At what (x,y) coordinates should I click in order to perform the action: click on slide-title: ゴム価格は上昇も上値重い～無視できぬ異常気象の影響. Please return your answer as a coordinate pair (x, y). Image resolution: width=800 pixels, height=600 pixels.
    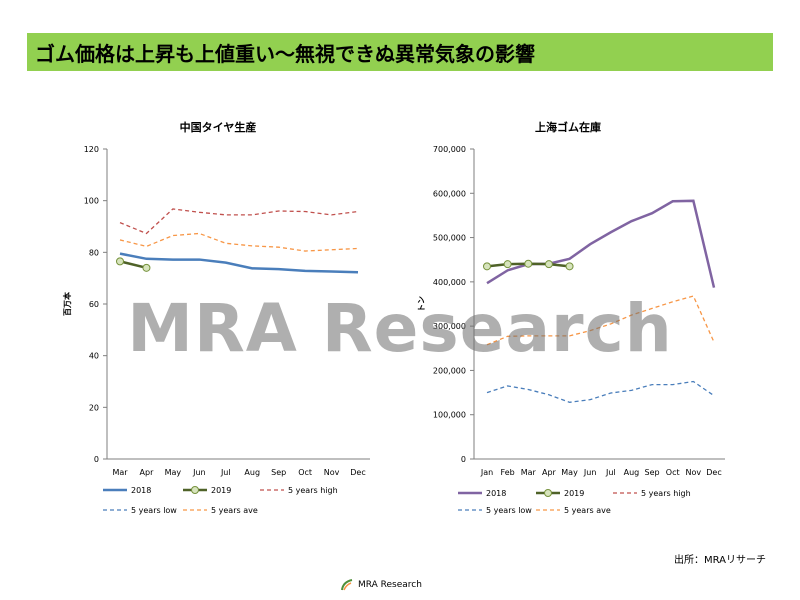
    Looking at the image, I should click on (285, 53).